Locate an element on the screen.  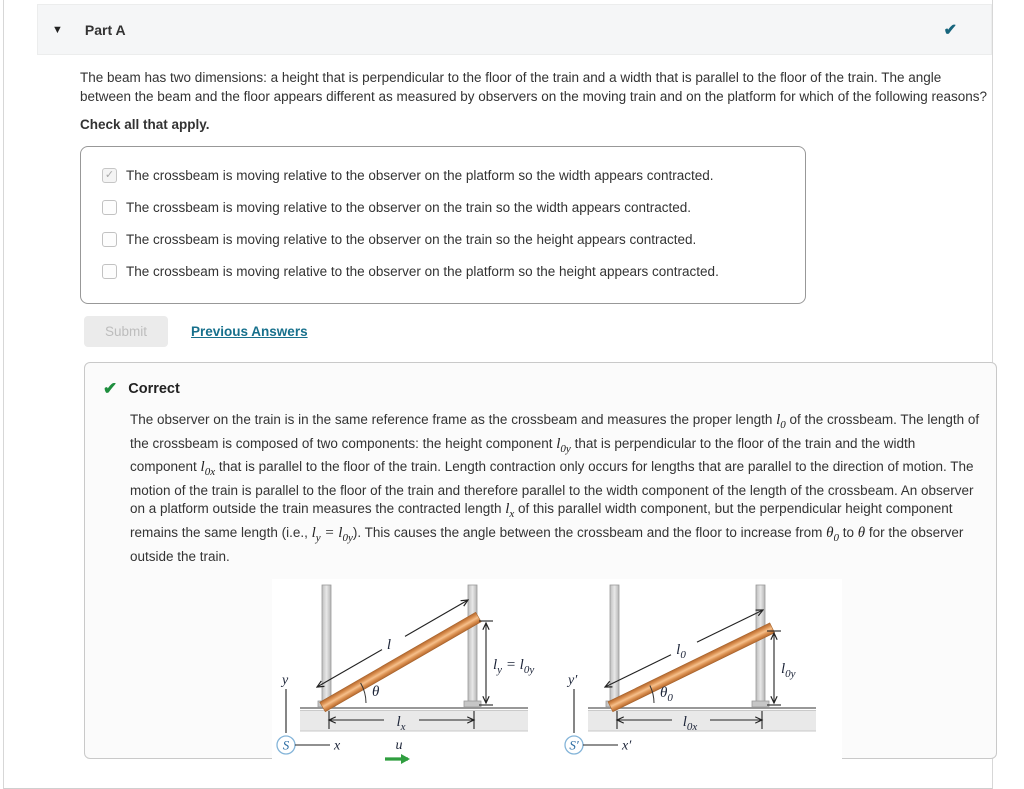
diagram-platform-frame: l θ ly = l0y lx y is located at coordinates (405, 674).